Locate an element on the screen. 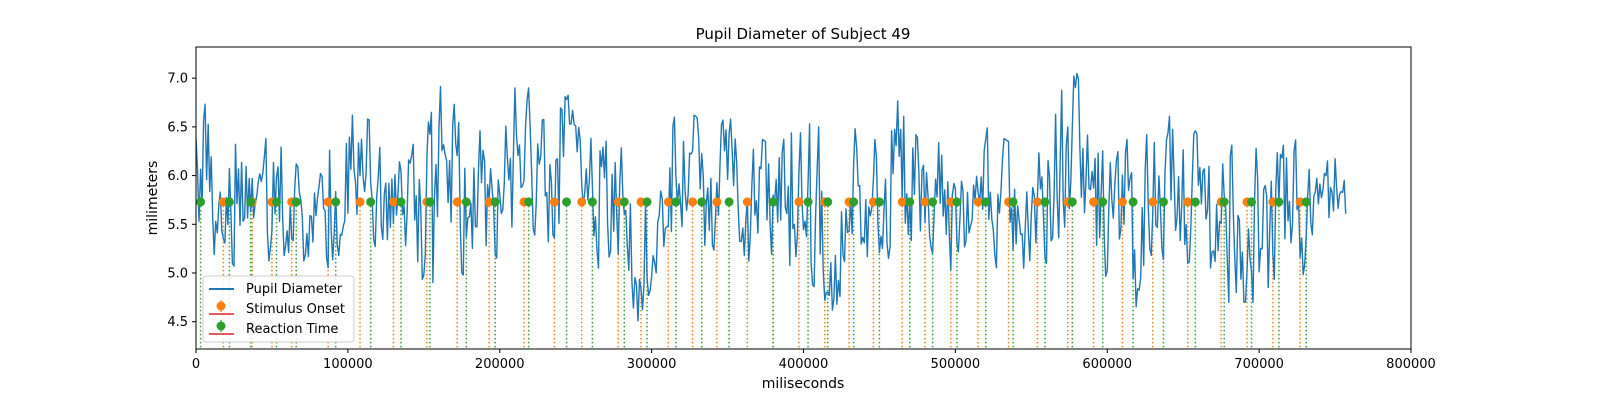  event-markers is located at coordinates (753, 202).